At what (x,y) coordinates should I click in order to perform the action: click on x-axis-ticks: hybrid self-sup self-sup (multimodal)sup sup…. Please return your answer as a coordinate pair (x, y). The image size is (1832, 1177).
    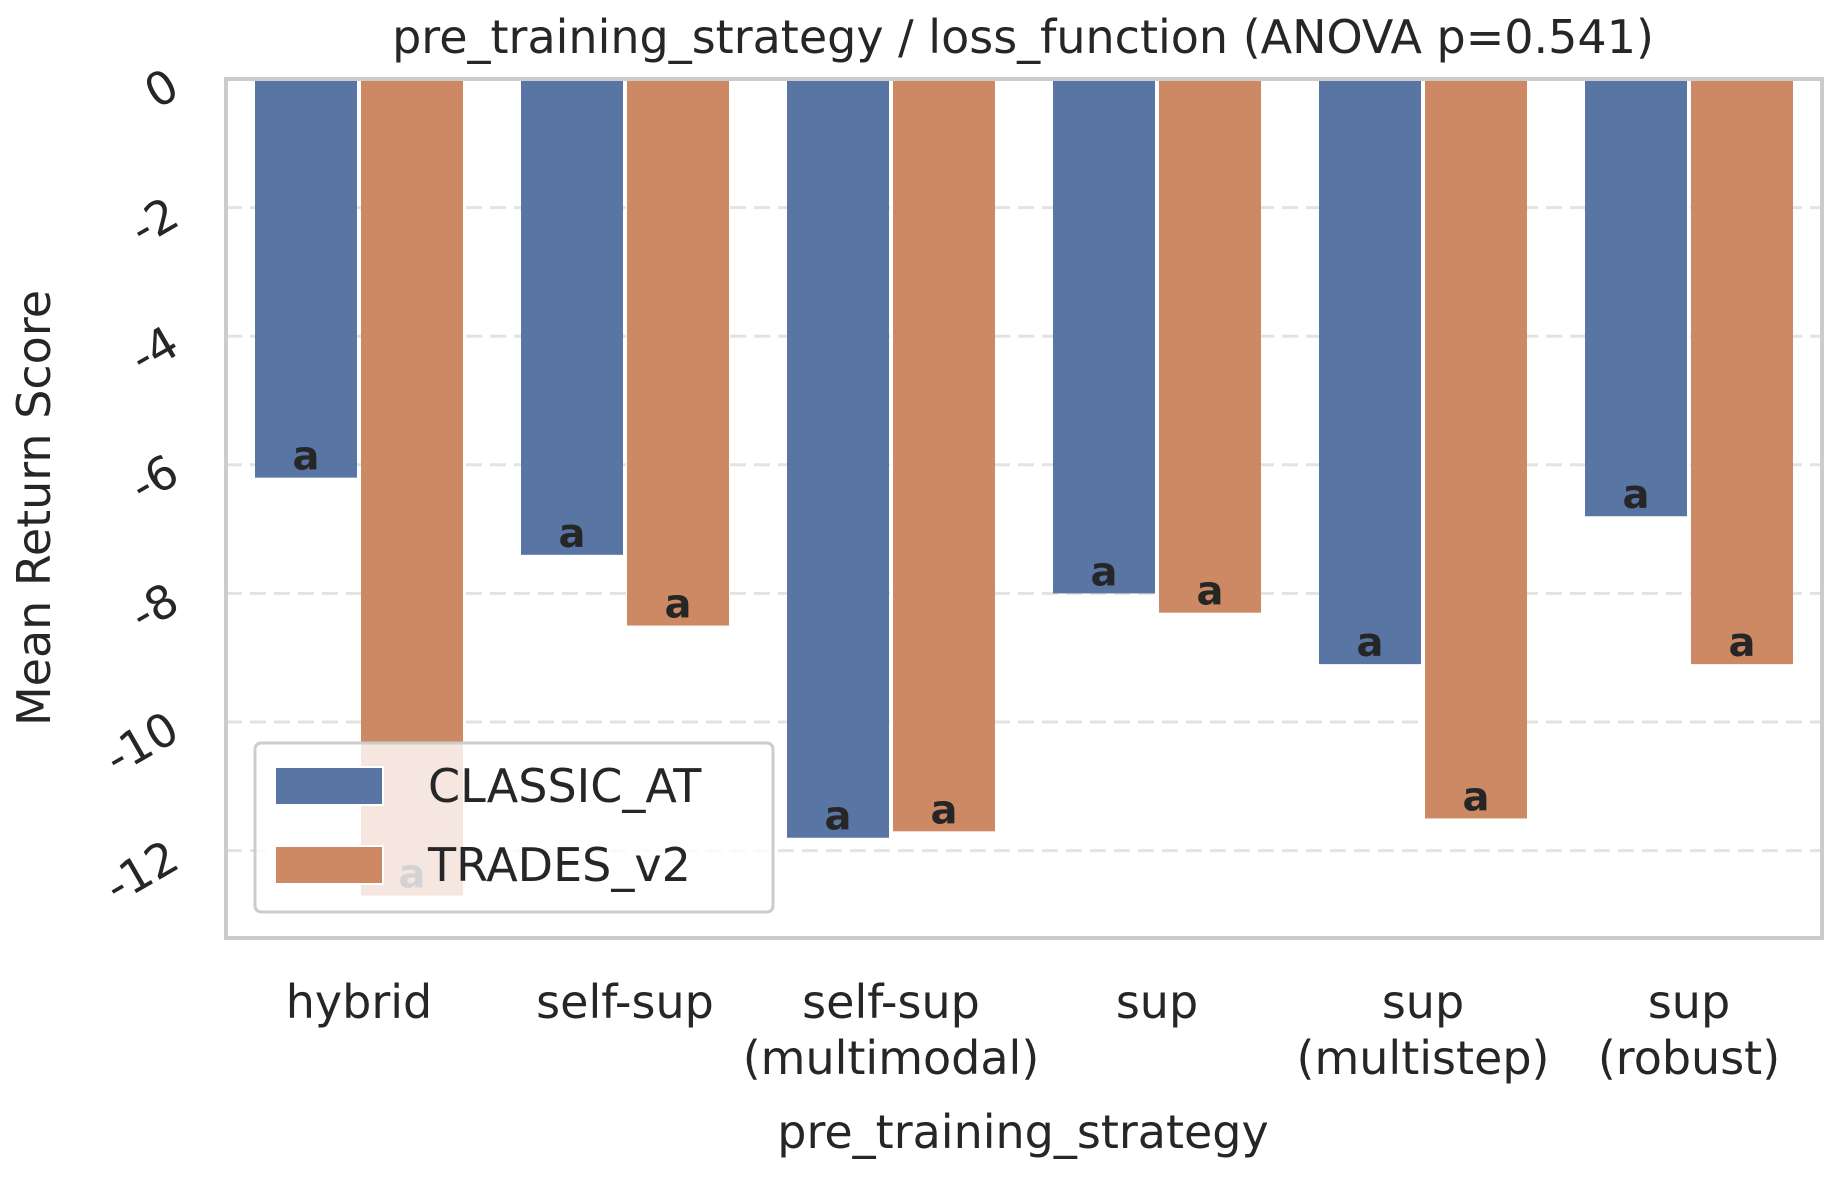
    Looking at the image, I should click on (1033, 1030).